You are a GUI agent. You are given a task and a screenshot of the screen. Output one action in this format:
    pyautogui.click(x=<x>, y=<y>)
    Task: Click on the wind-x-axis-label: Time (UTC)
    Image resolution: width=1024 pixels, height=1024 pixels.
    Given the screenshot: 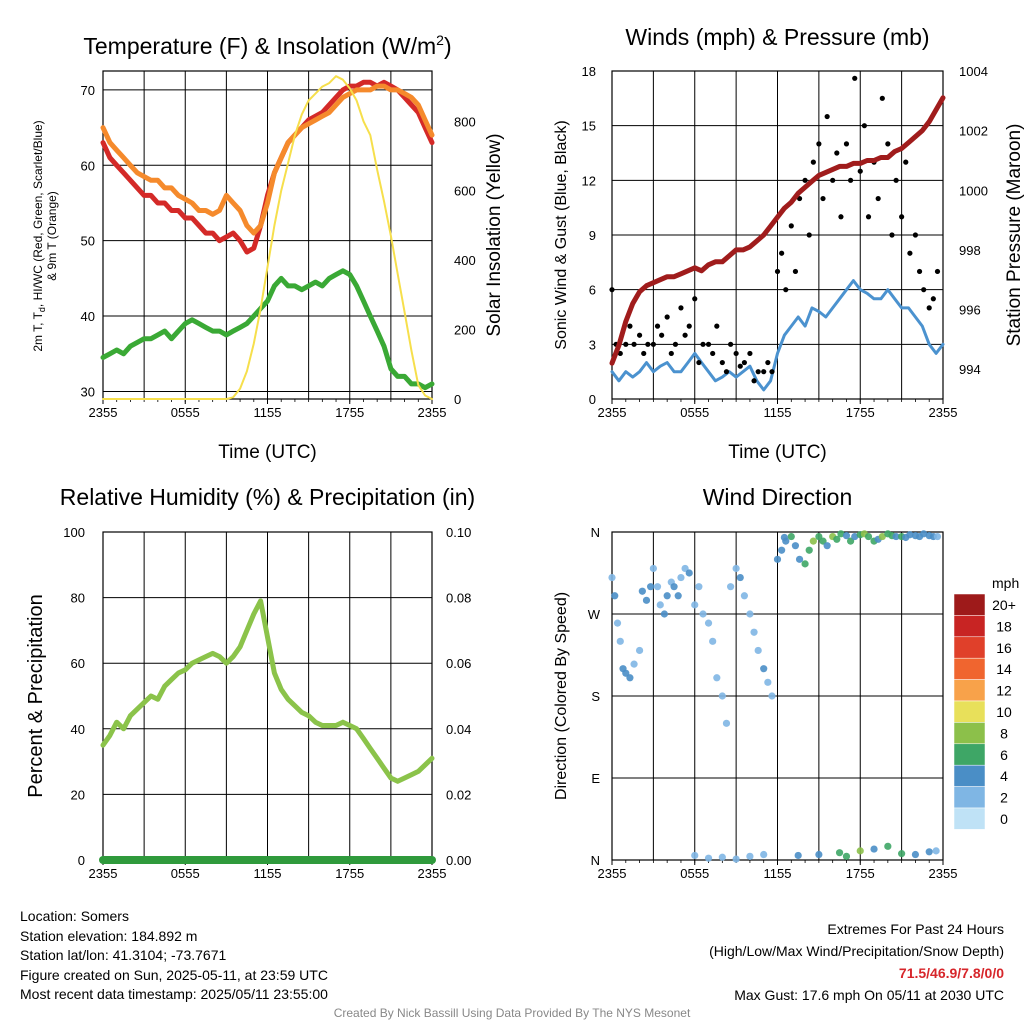 What is the action you would take?
    pyautogui.click(x=777, y=452)
    